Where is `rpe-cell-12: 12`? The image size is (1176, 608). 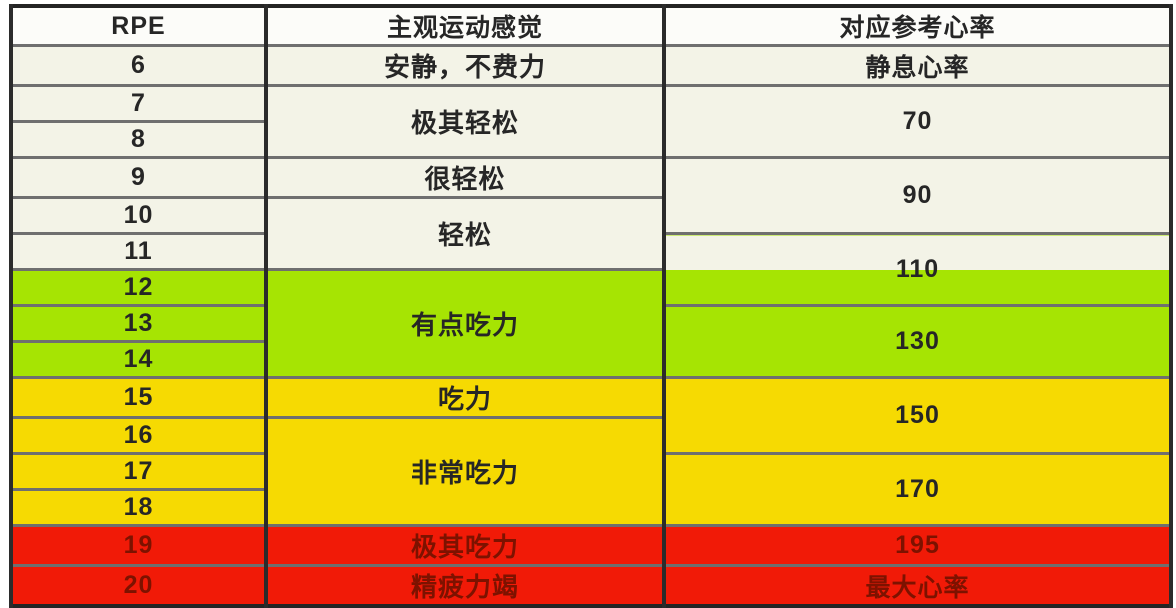 rpe-cell-12: 12 is located at coordinates (138, 287).